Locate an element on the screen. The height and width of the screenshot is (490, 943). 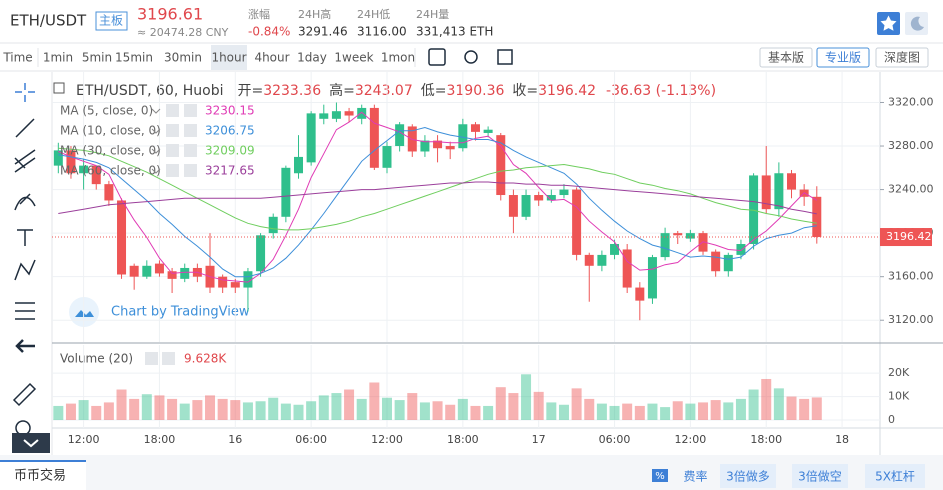
ohlc-label: 高= is located at coordinates (342, 90).